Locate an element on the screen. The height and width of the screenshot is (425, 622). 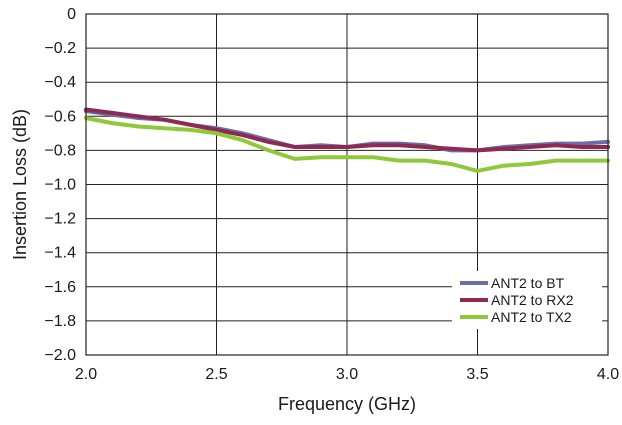
x-tick-label: 2.5 is located at coordinates (216, 374).